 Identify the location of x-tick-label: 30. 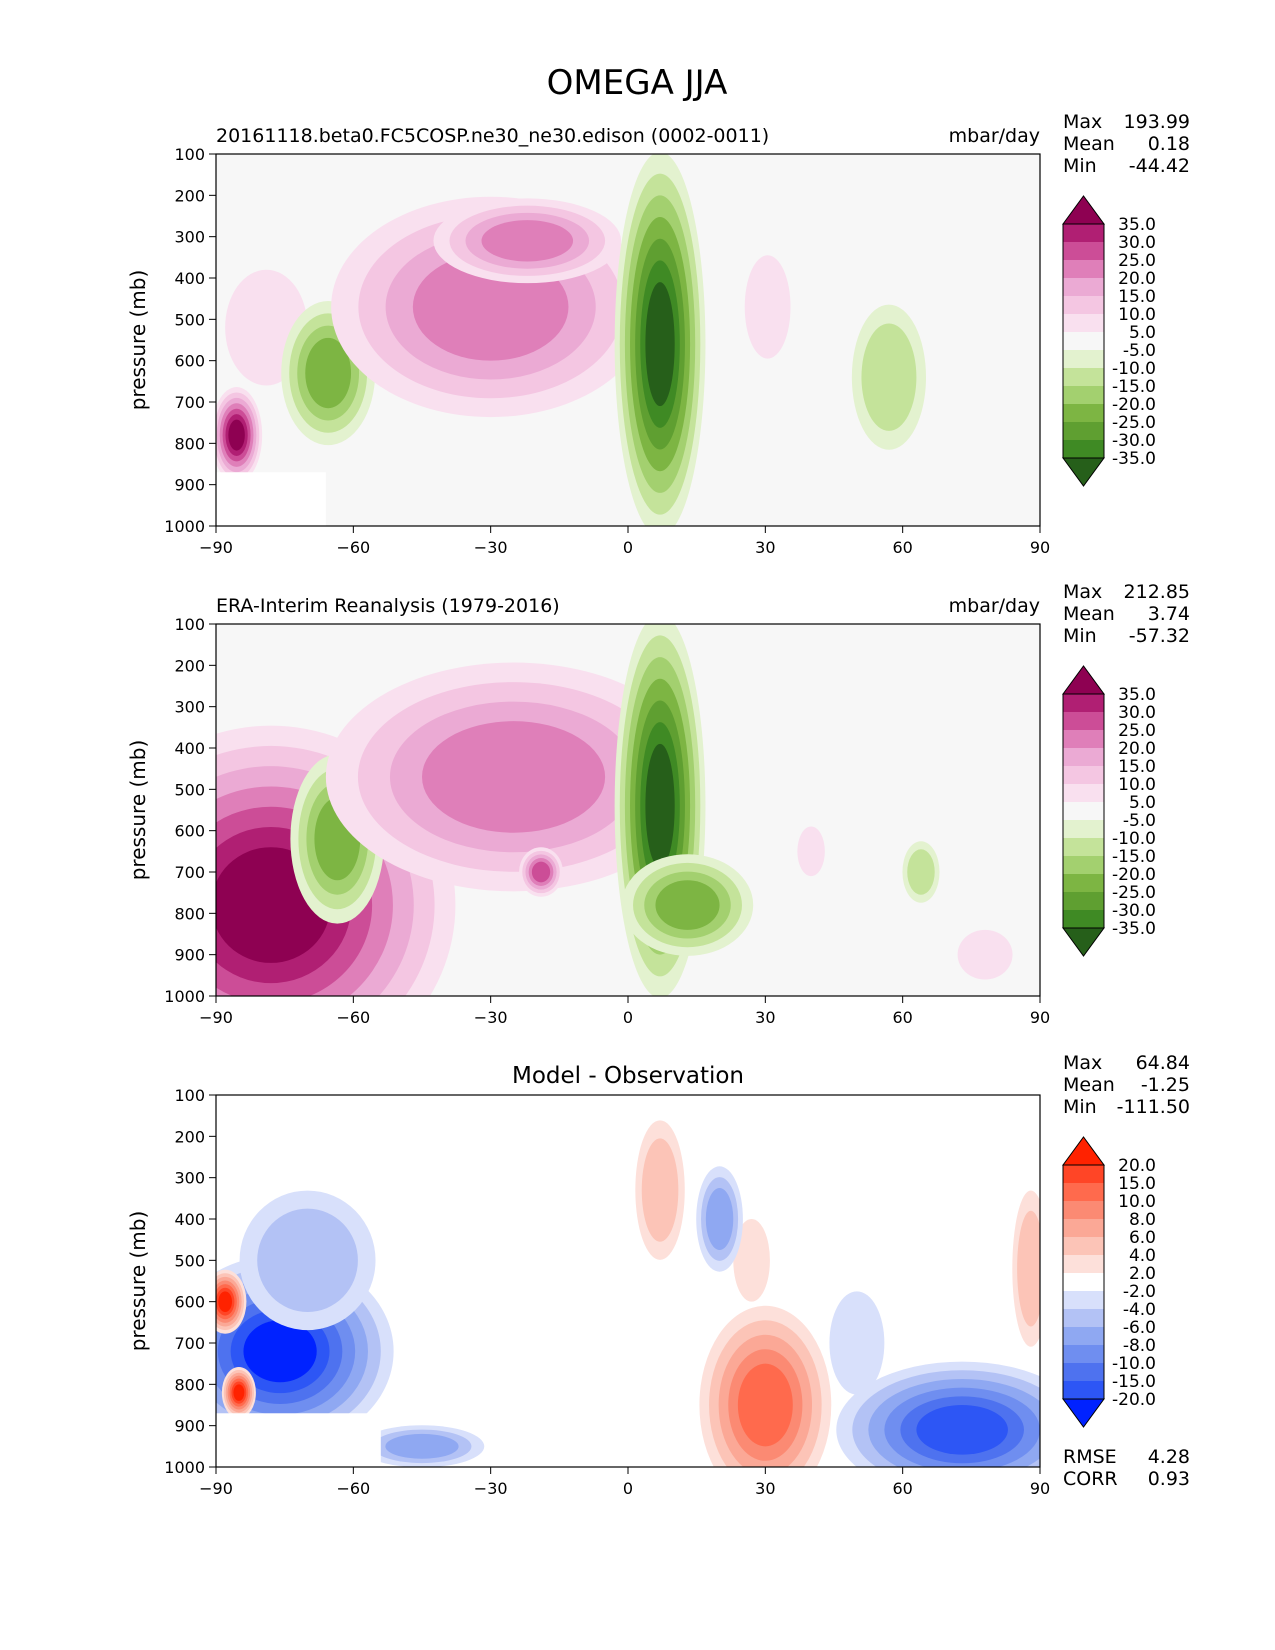
(765, 1488).